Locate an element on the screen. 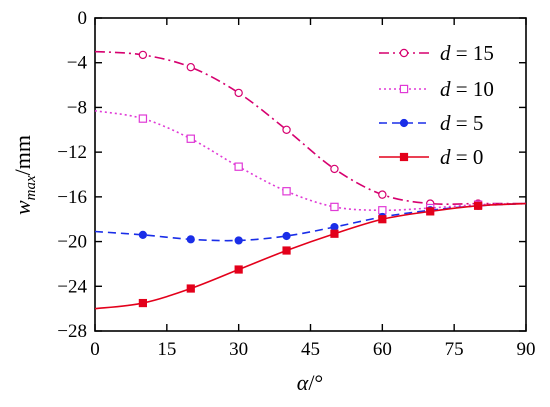 Image resolution: width=550 pixels, height=407 pixels. x-tick-label: 45 is located at coordinates (310, 349).